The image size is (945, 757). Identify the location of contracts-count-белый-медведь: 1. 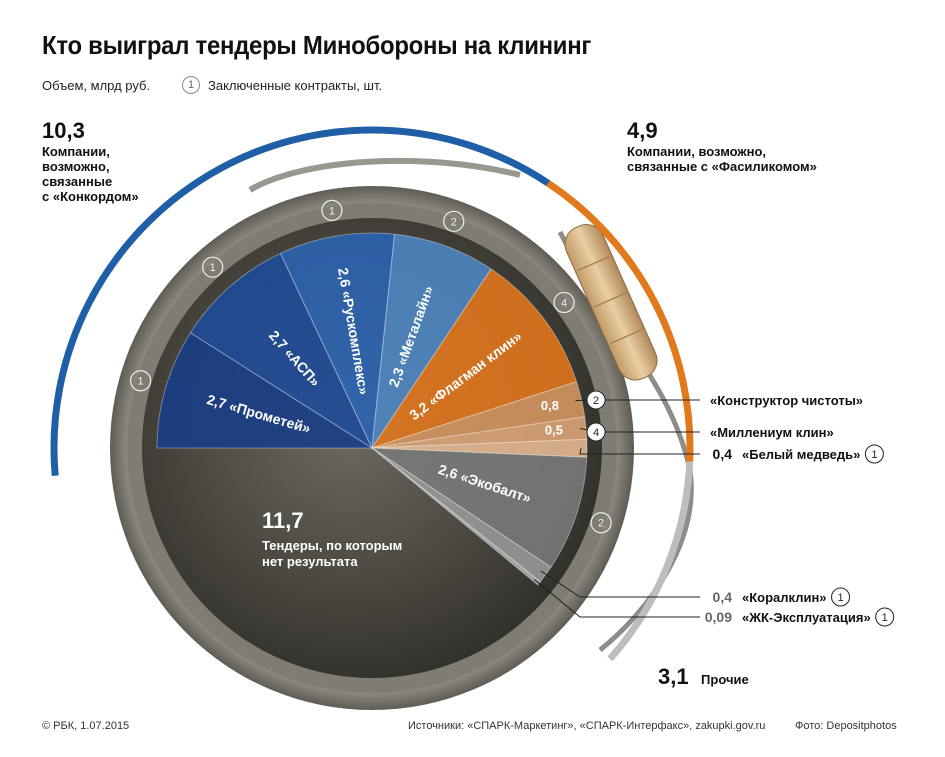
(874, 455).